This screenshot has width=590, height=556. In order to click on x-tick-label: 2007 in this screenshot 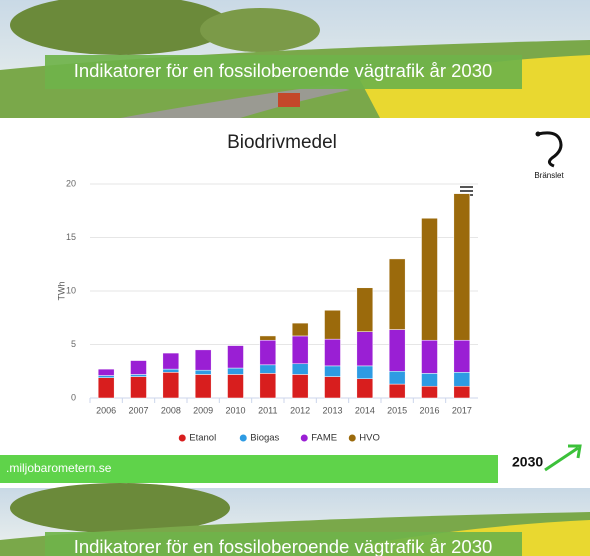, I will do `click(138, 410)`.